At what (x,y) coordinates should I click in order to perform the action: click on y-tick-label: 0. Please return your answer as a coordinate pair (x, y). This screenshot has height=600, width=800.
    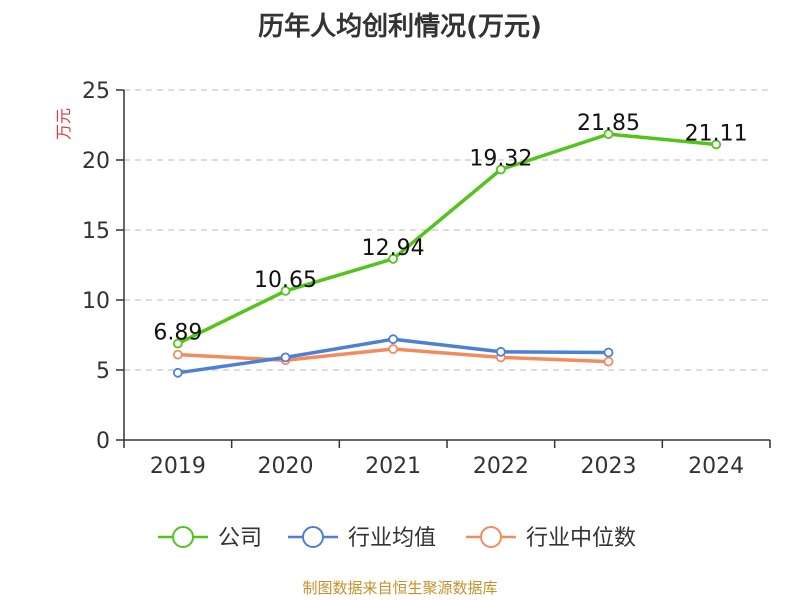
    Looking at the image, I should click on (103, 441).